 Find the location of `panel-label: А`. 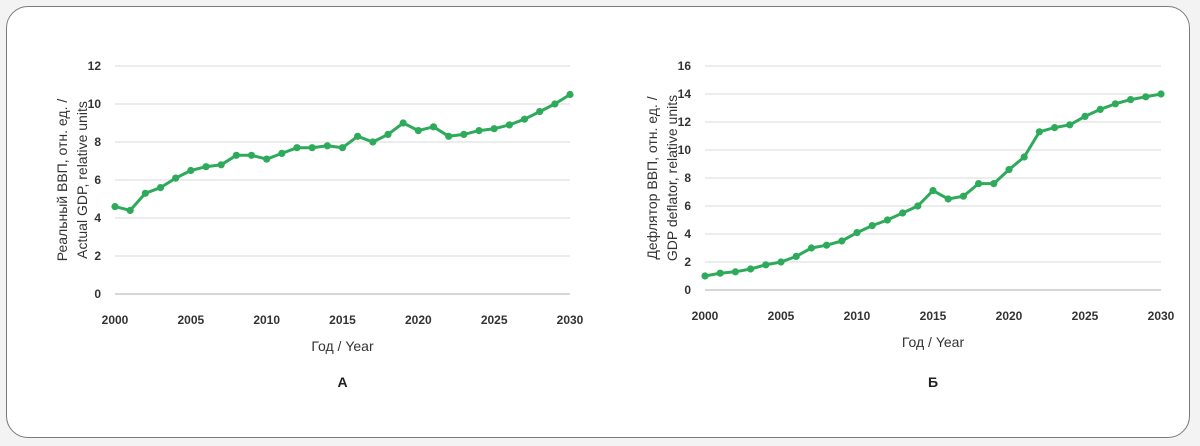

panel-label: А is located at coordinates (342, 382).